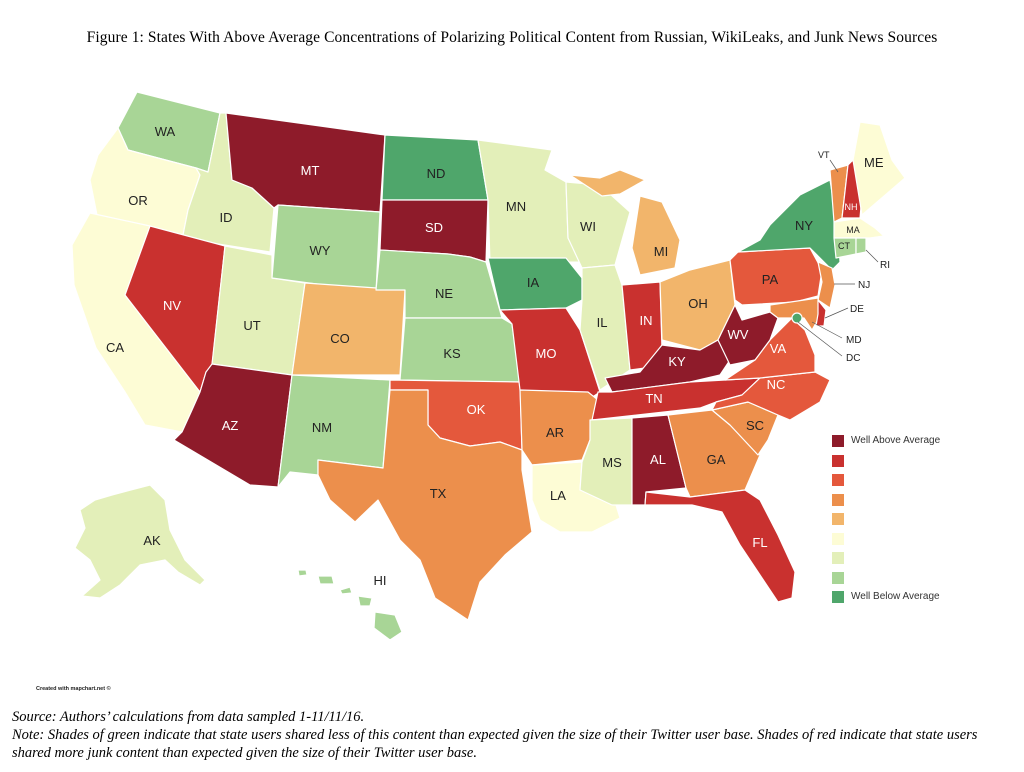 Image resolution: width=1024 pixels, height=772 pixels. Describe the element at coordinates (476, 409) in the screenshot. I see `label-ok: OK` at that location.